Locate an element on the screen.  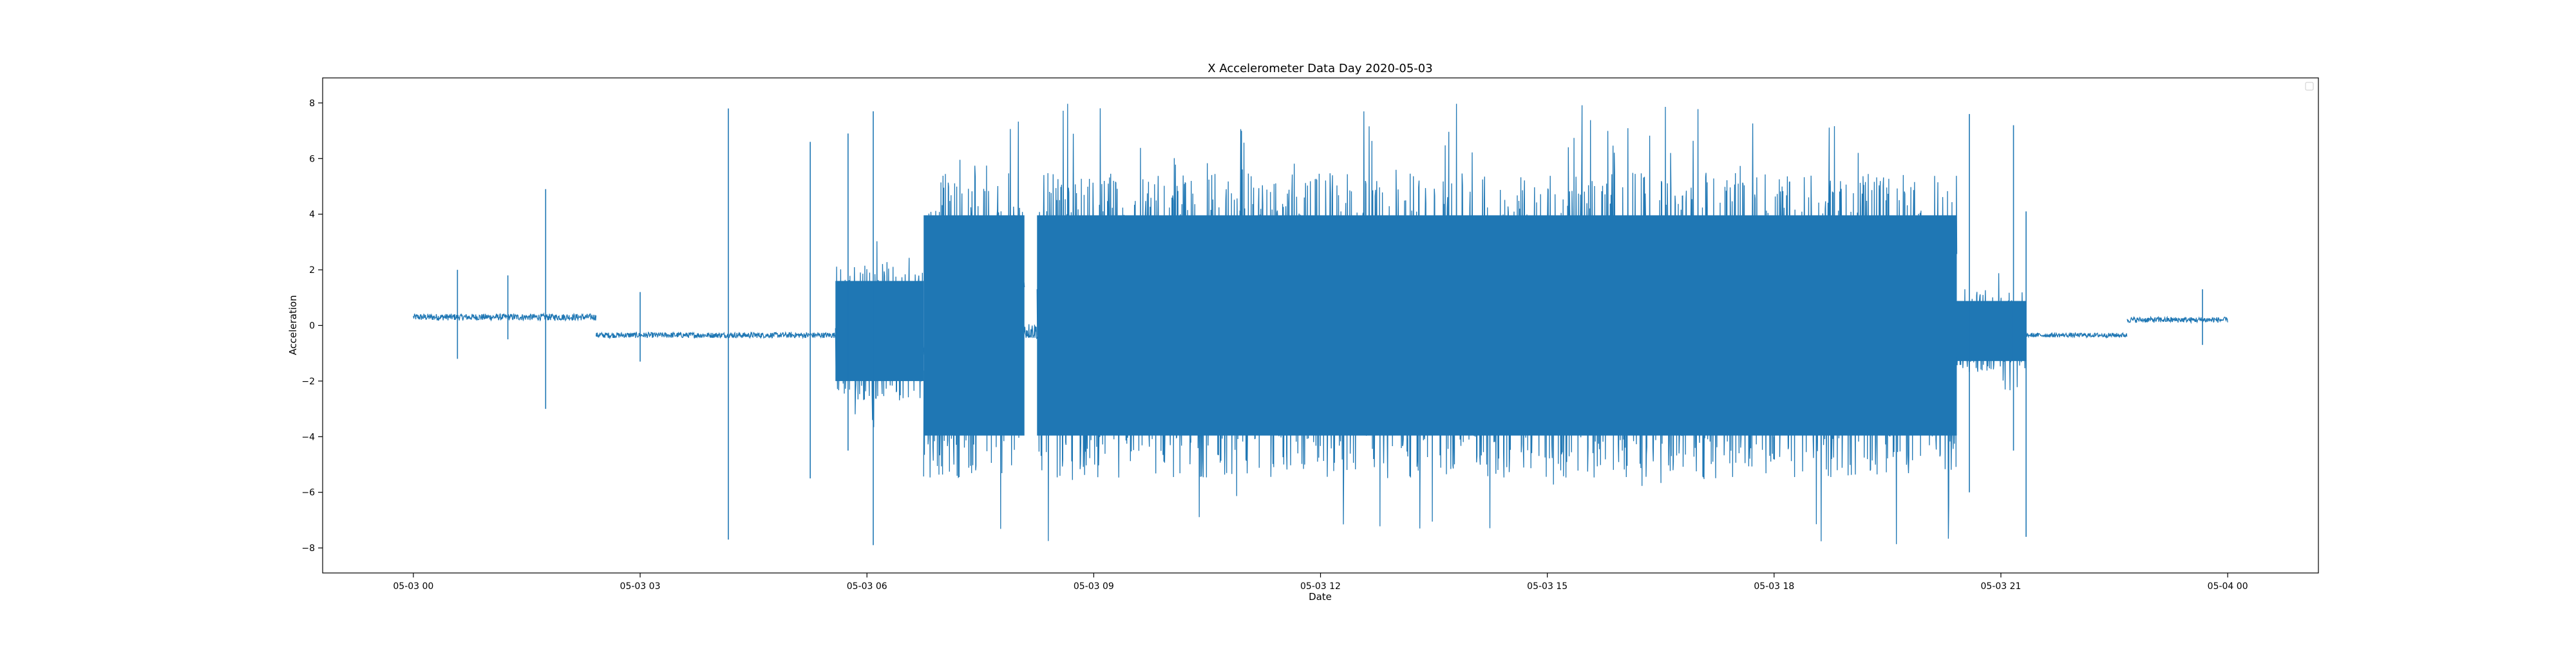
x-tick-label: 05-04 00 is located at coordinates (2228, 586).